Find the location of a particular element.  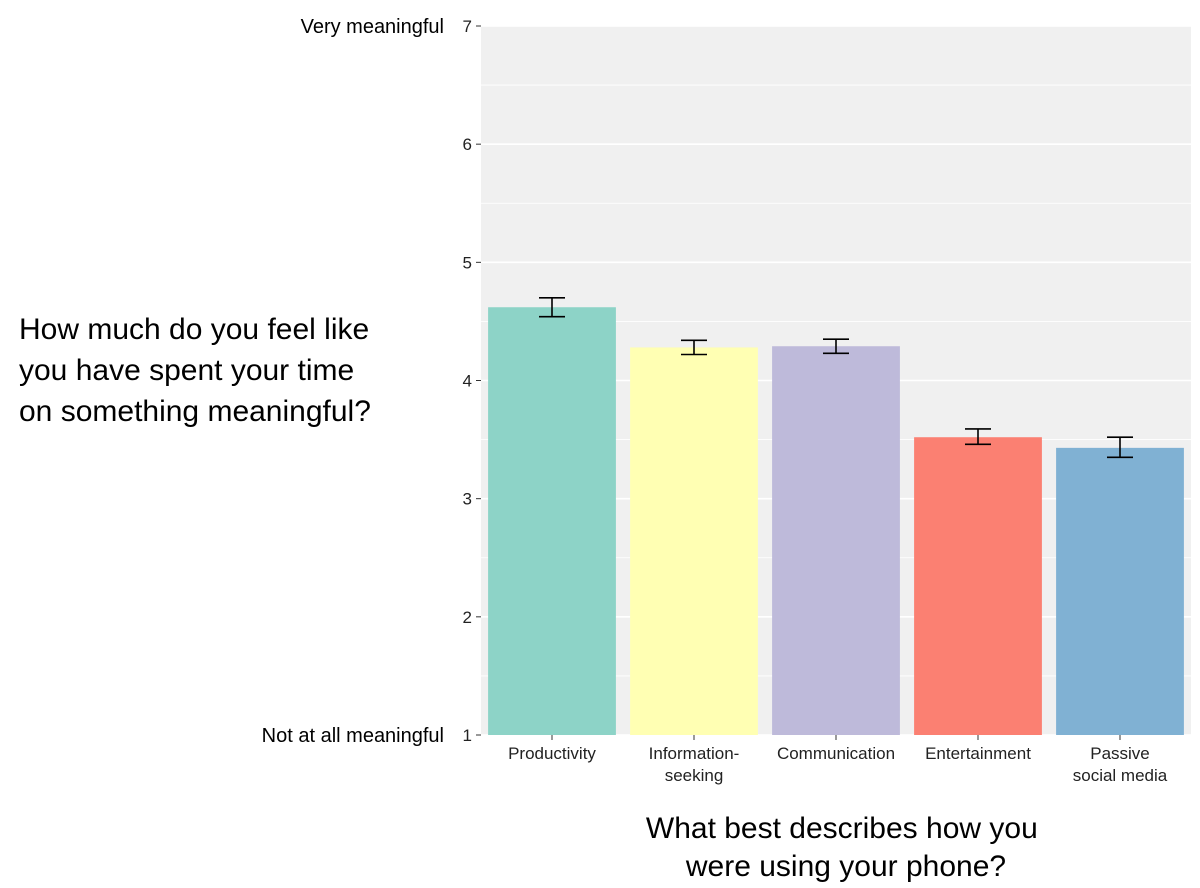

x-tick-label-0: Productivity is located at coordinates (552, 753).